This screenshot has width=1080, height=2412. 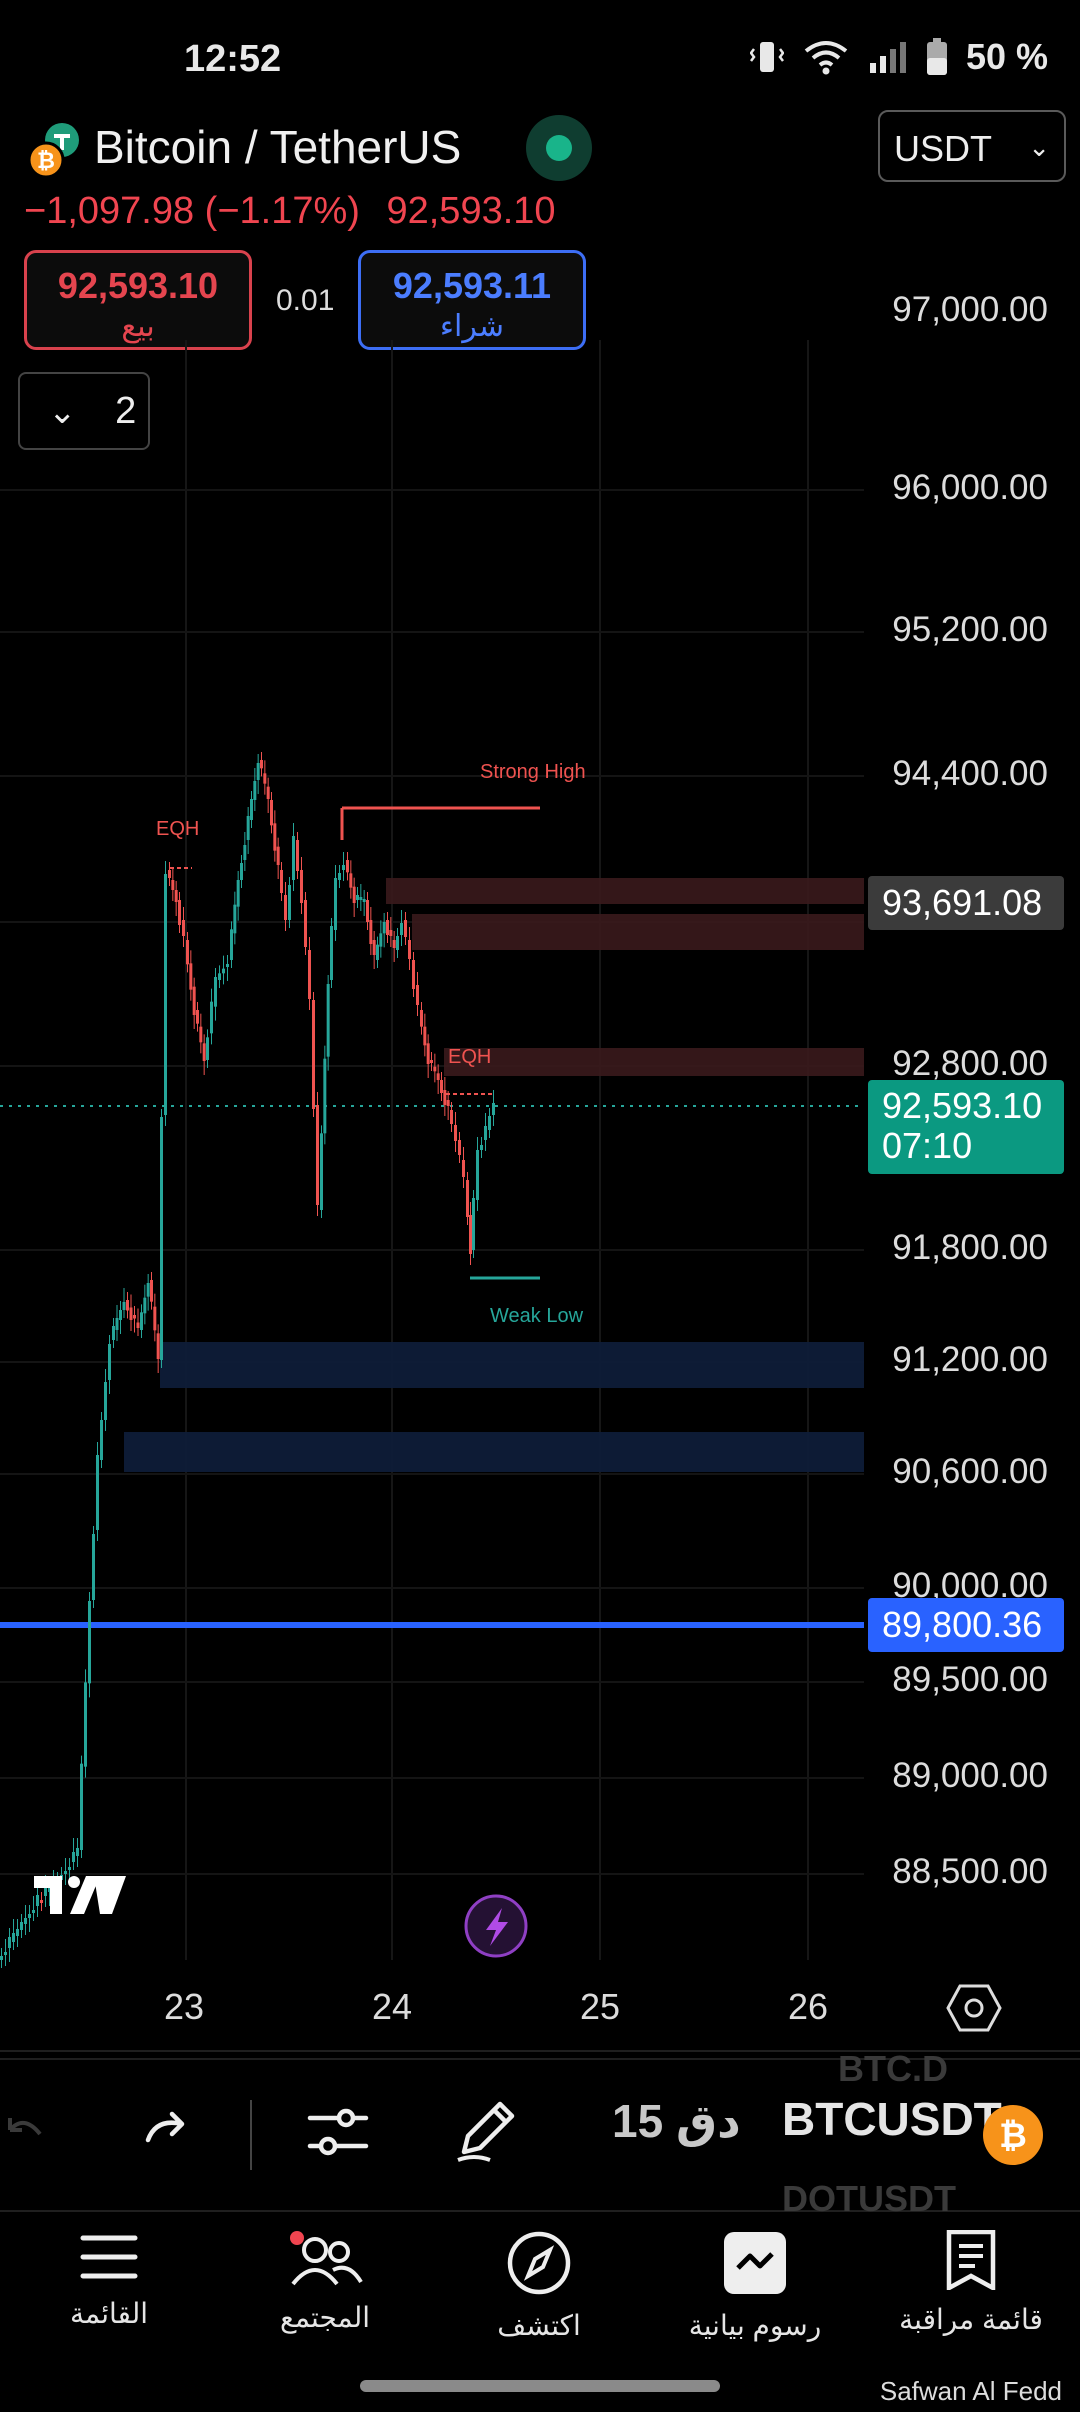 I want to click on pair-title: Bitcoin / TetherUS, so click(x=278, y=147).